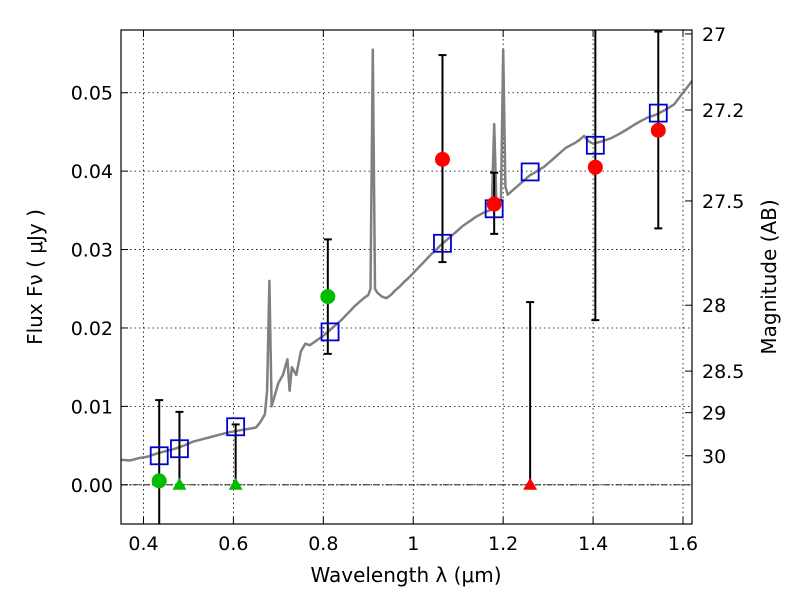 The width and height of the screenshot is (800, 600). I want to click on x-tick-label: 1, so click(413, 544).